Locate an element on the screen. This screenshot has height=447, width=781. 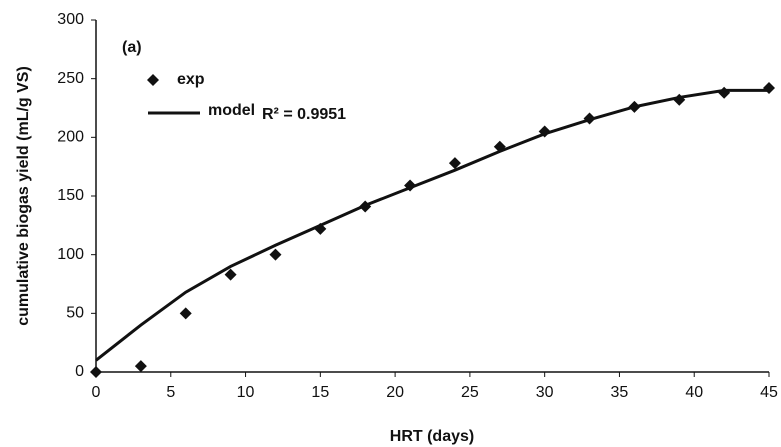
x-tick-label: 45 is located at coordinates (769, 392).